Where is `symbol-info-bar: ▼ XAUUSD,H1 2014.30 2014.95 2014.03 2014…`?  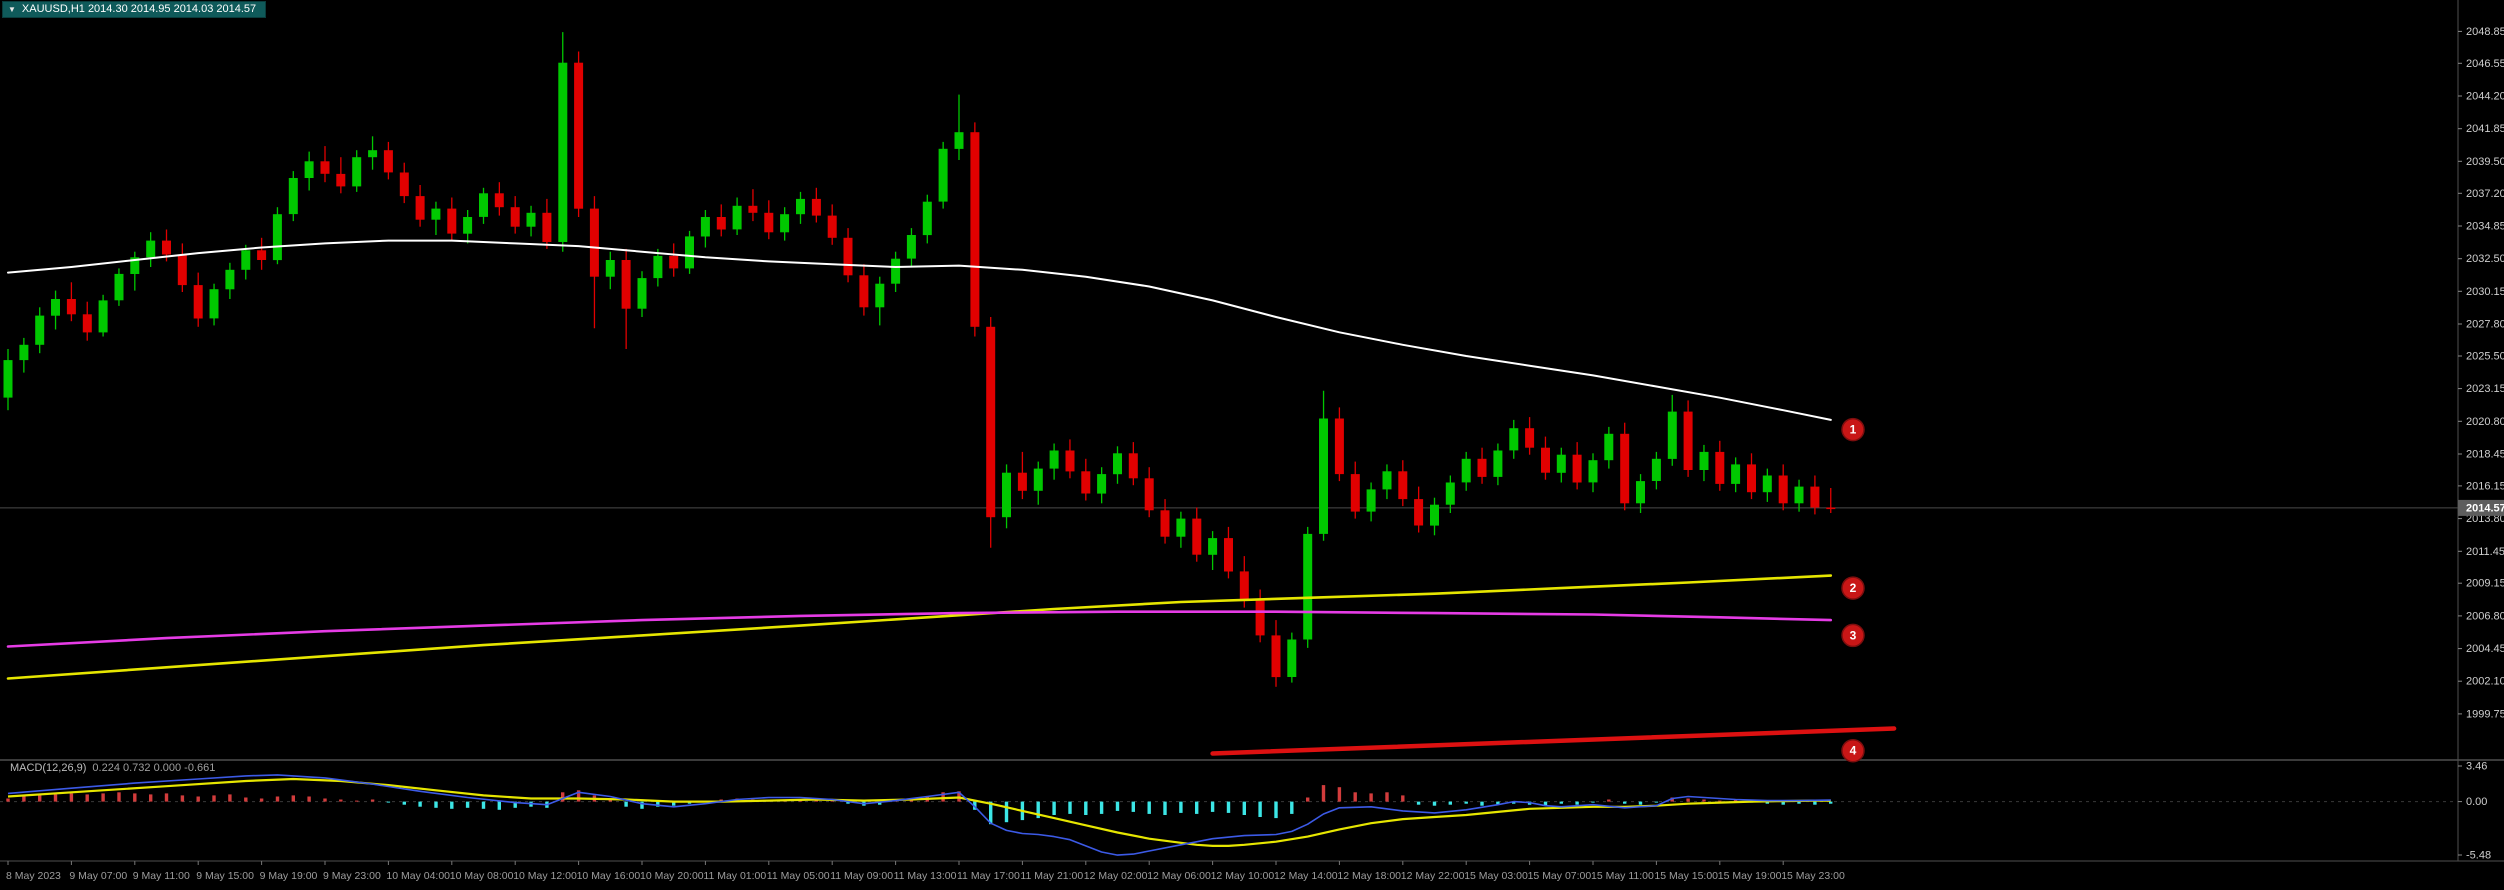 symbol-info-bar: ▼ XAUUSD,H1 2014.30 2014.95 2014.03 2014… is located at coordinates (134, 9).